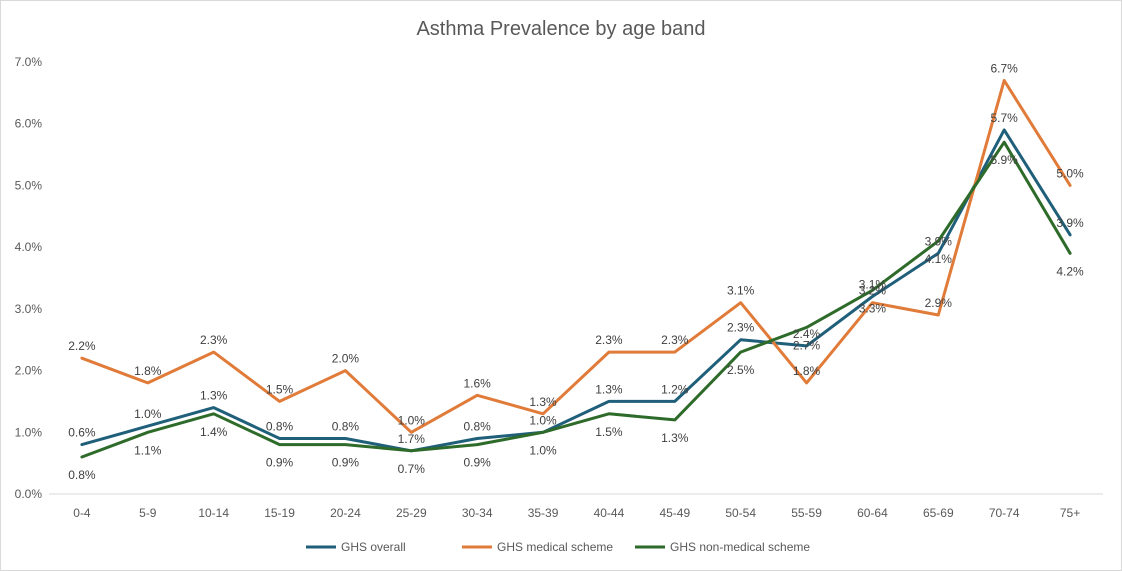  Describe the element at coordinates (1070, 271) in the screenshot. I see `data-label: 4.2%` at that location.